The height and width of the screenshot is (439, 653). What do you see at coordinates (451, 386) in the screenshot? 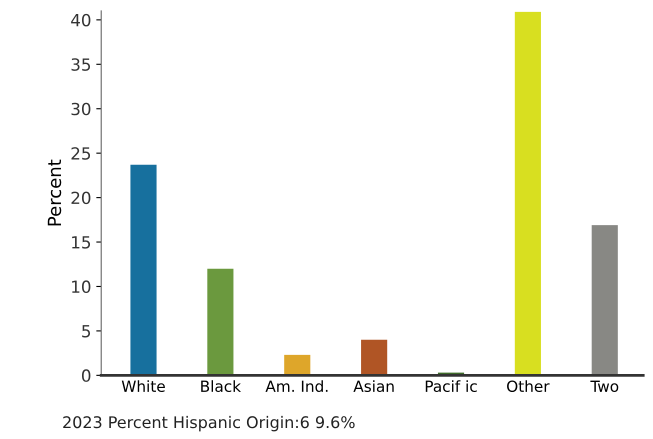
I see `x-tick-label: Pacif ic` at bounding box center [451, 386].